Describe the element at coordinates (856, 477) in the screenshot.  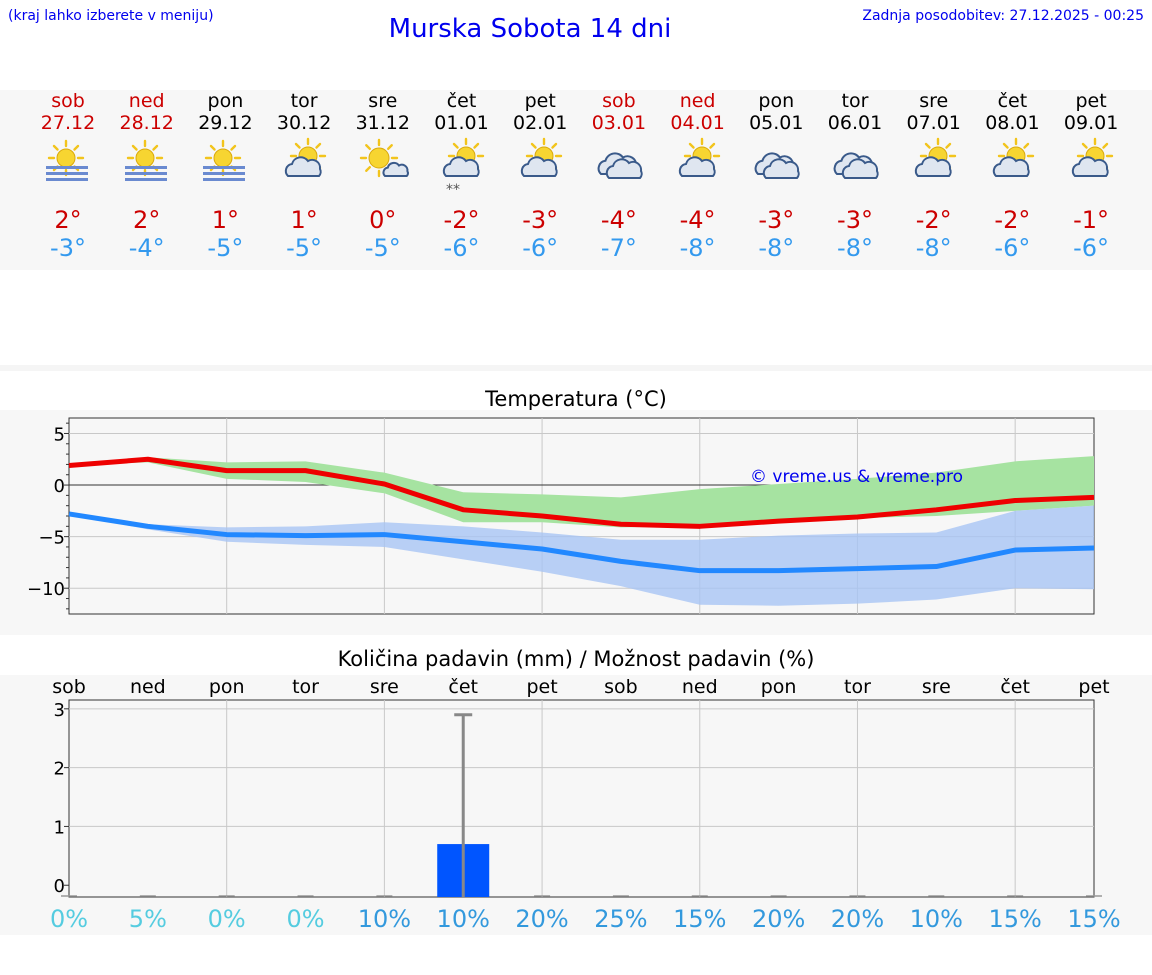
I see `watermark: © vreme.us & vreme.pro` at that location.